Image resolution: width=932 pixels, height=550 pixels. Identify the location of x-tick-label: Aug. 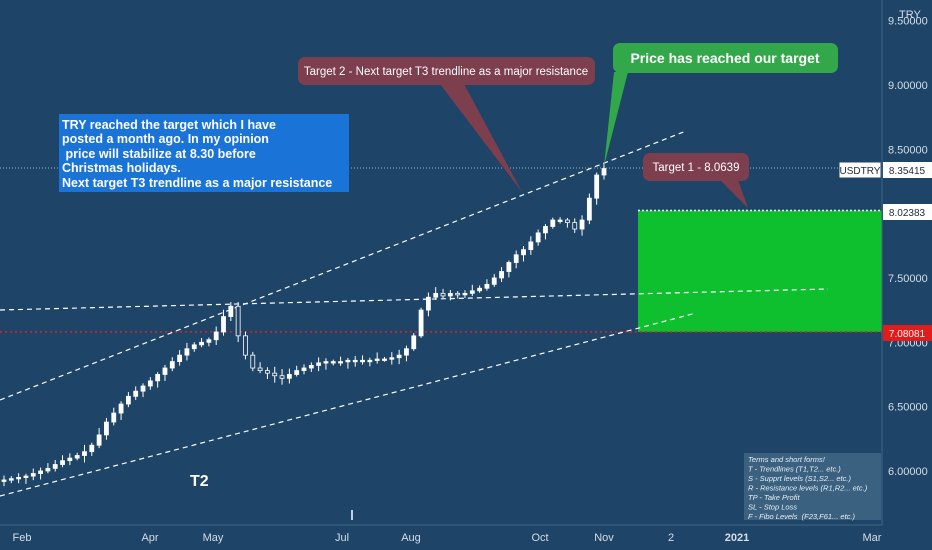
(411, 538).